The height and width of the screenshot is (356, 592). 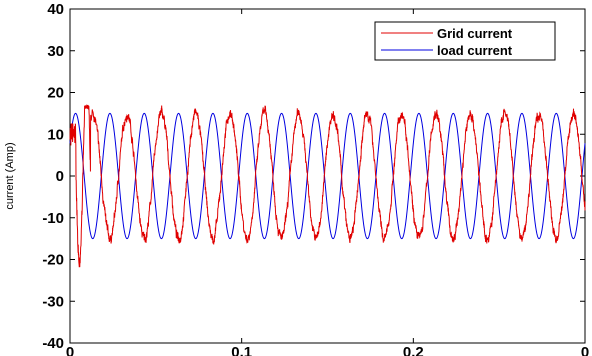 I want to click on x-tick-label: 0.2, so click(x=413, y=350).